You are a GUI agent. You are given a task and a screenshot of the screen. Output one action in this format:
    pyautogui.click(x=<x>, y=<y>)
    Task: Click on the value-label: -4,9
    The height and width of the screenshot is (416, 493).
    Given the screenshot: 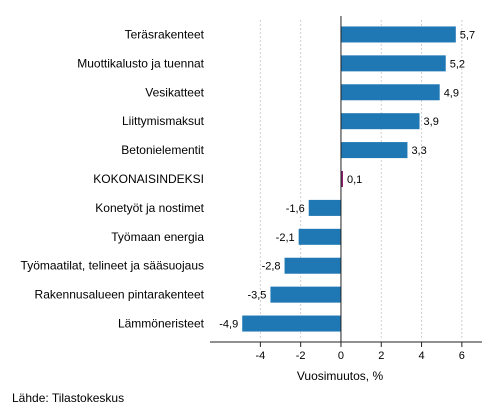 What is the action you would take?
    pyautogui.click(x=228, y=325)
    